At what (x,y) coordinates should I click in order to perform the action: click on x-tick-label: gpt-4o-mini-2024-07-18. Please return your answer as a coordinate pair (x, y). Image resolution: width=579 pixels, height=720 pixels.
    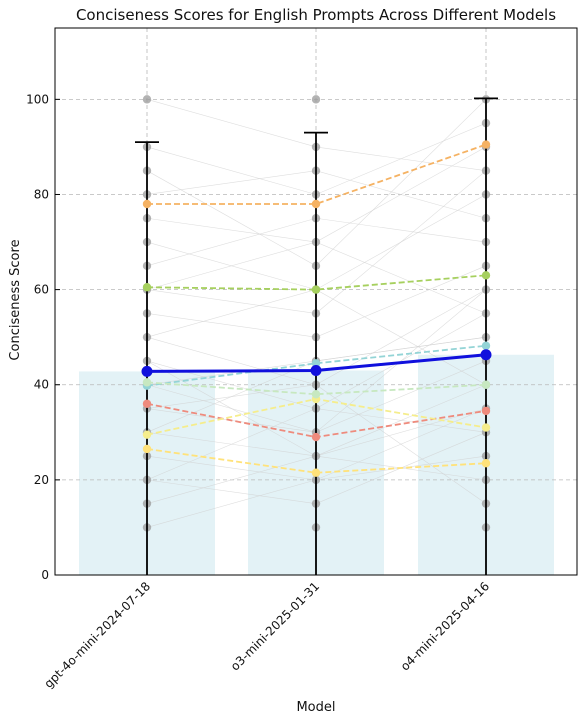
    Looking at the image, I should click on (98, 635).